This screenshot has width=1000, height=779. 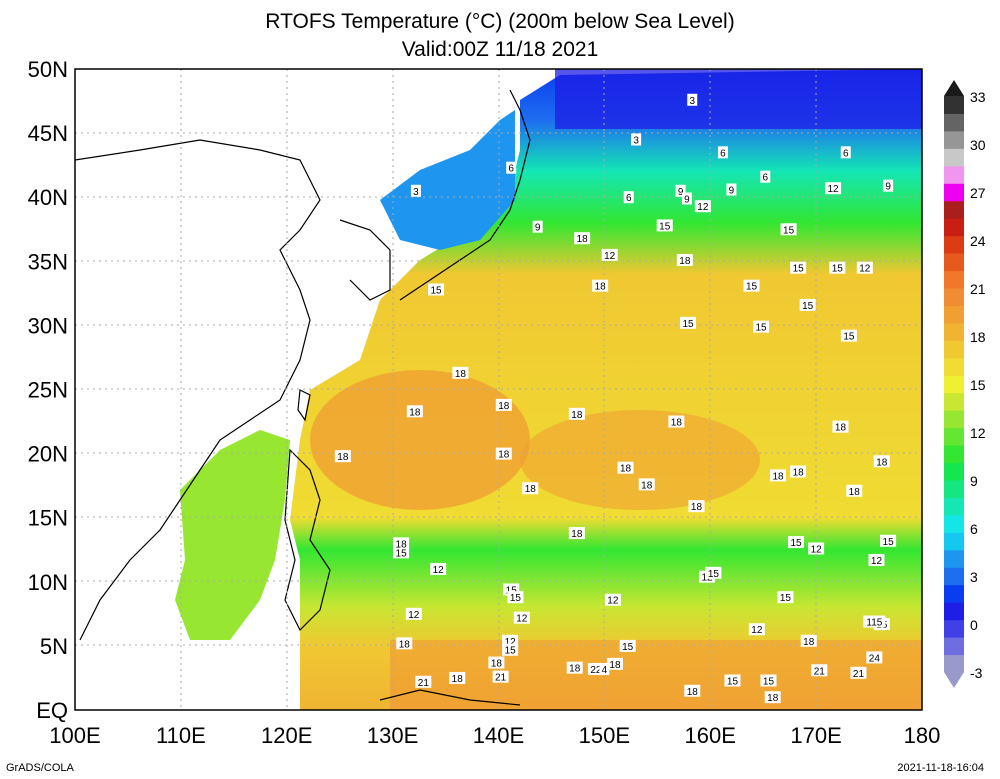 What do you see at coordinates (978, 241) in the screenshot?
I see `colorbar-label: 24` at bounding box center [978, 241].